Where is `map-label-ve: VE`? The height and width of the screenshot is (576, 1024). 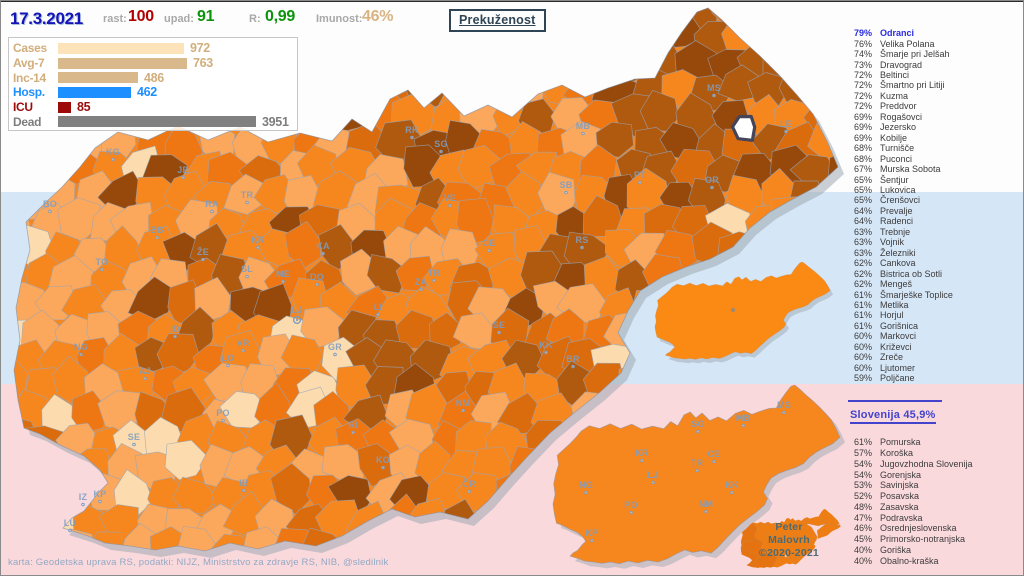
map-label-ve: VE is located at coordinates (450, 198).